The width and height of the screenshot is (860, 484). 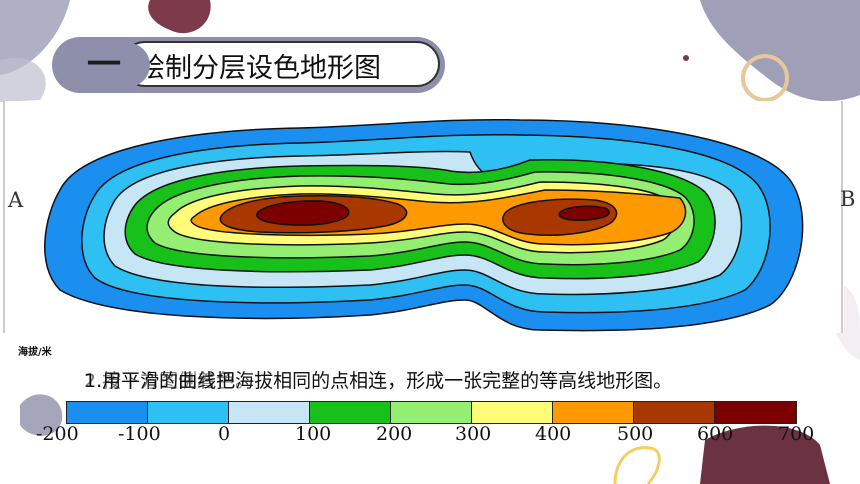 I want to click on instruction-2: 2.按下方图例着色。, so click(x=169, y=381).